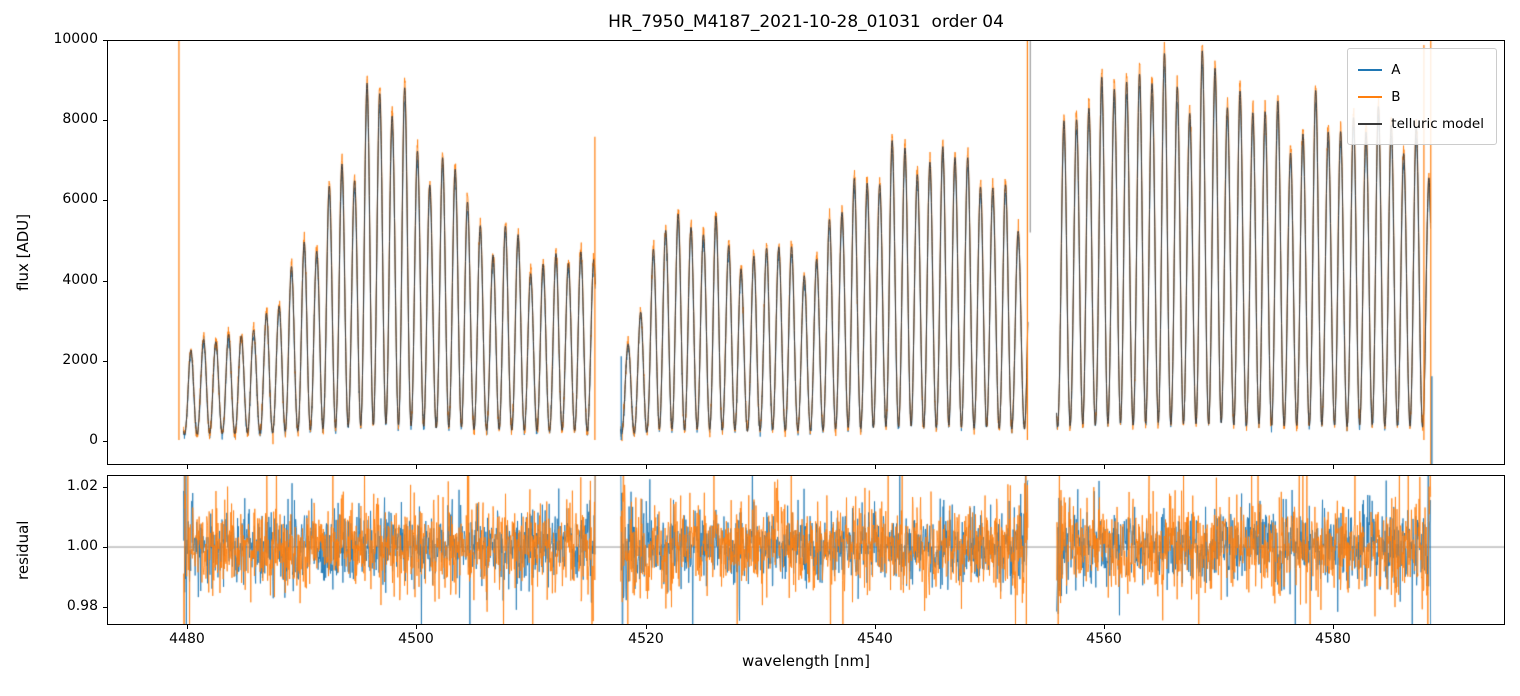 This screenshot has width=1520, height=696. I want to click on legend-entry: B, so click(1421, 96).